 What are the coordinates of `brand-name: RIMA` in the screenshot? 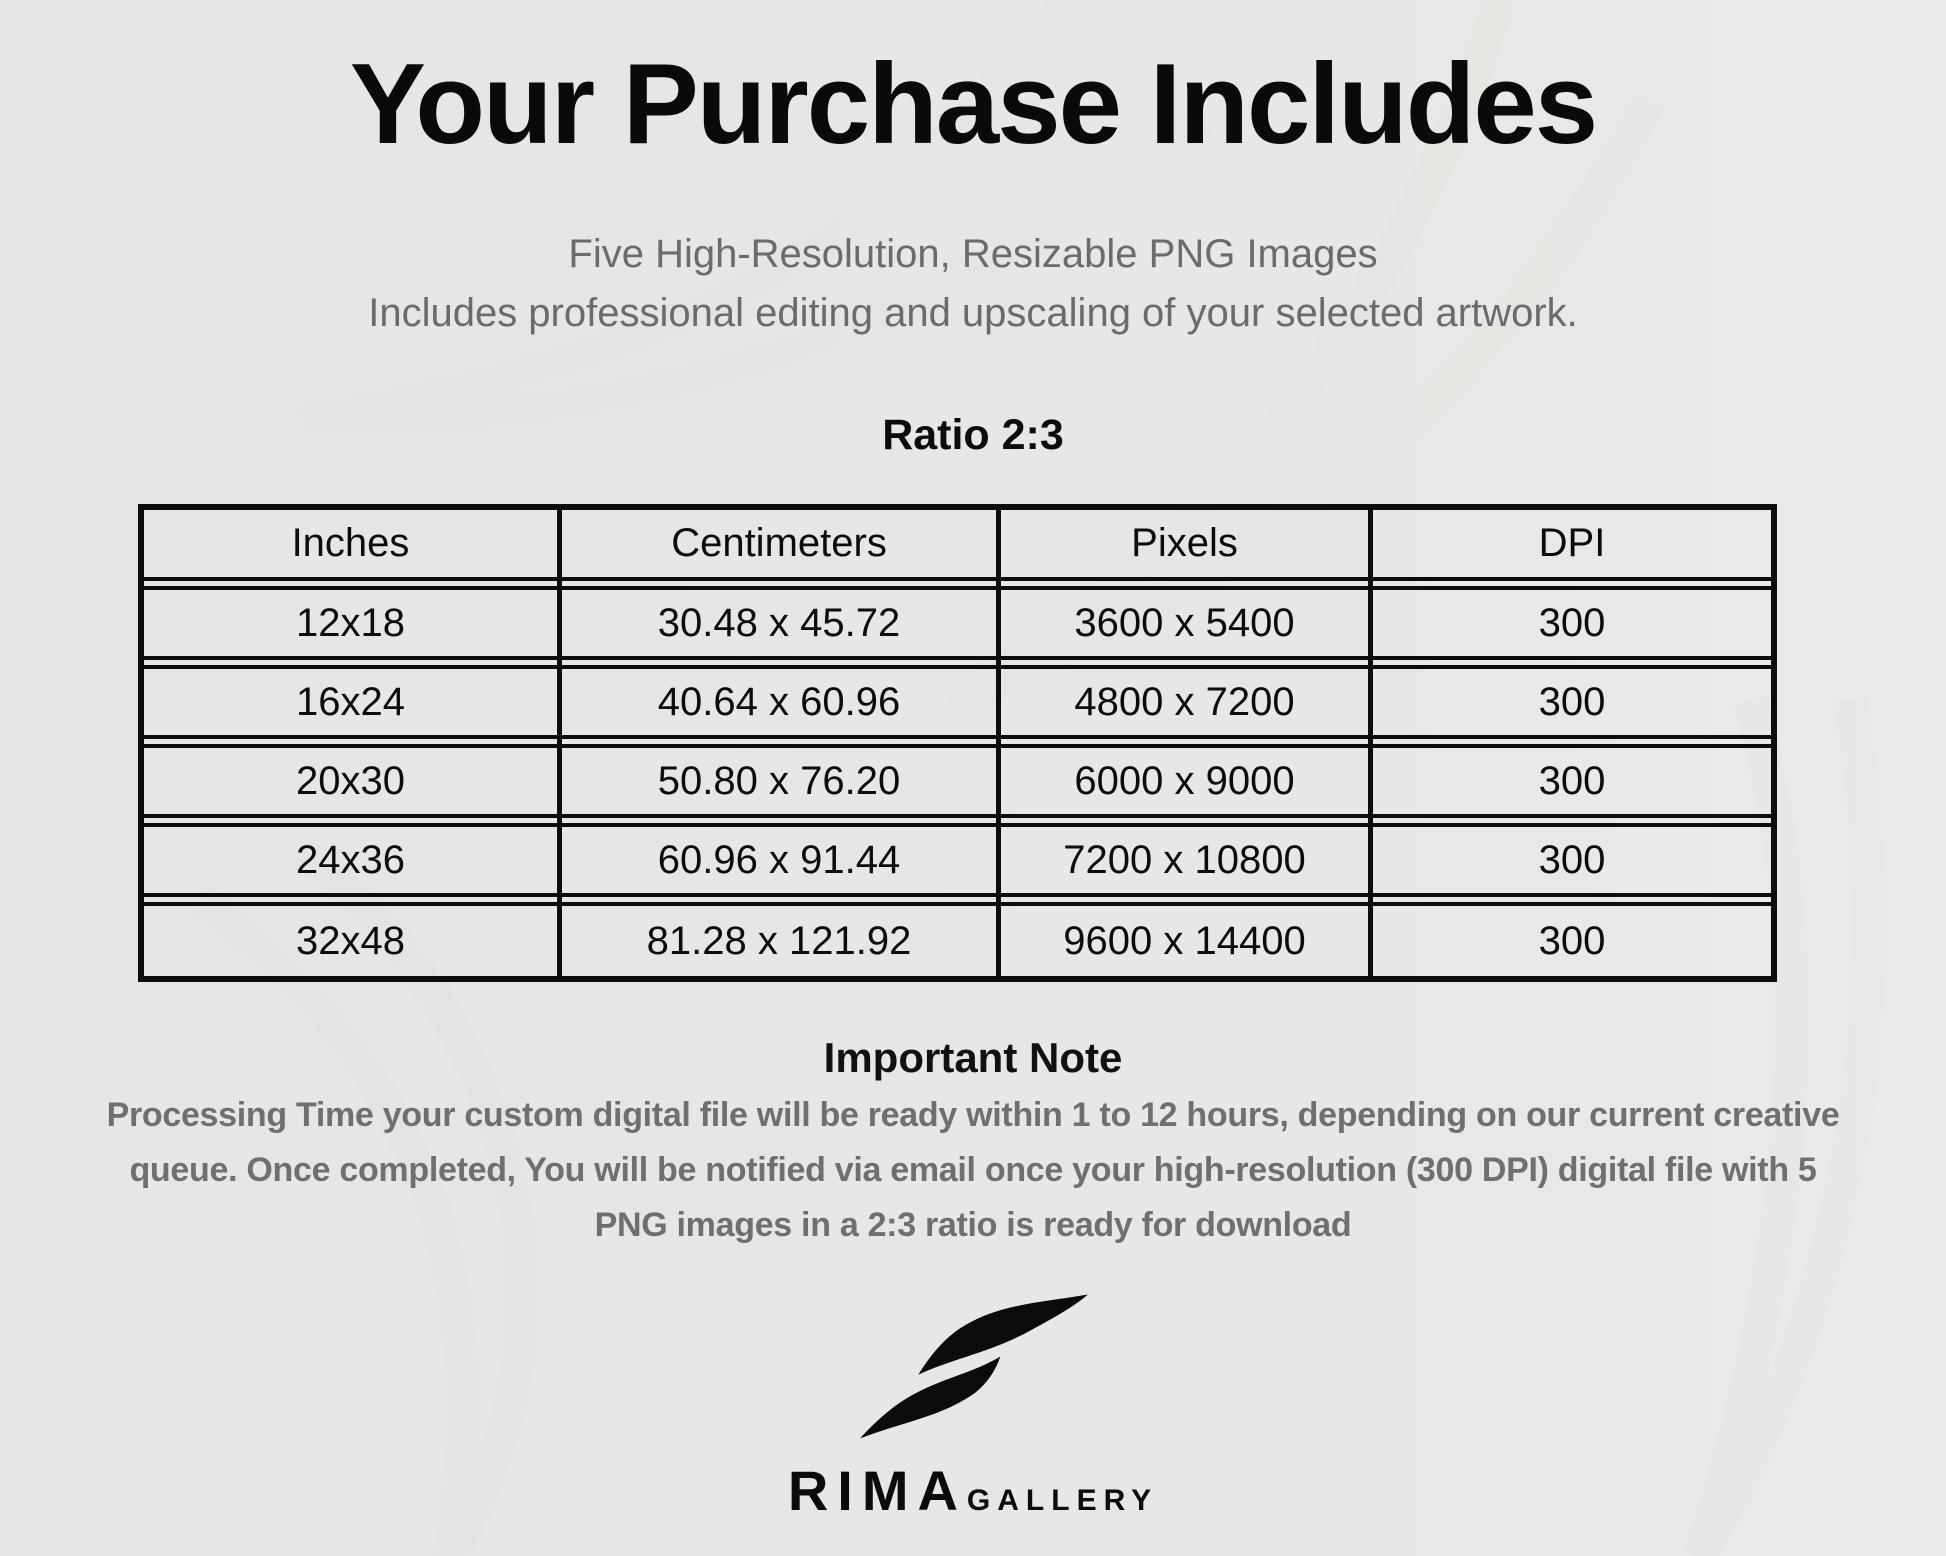 It's located at (877, 1491).